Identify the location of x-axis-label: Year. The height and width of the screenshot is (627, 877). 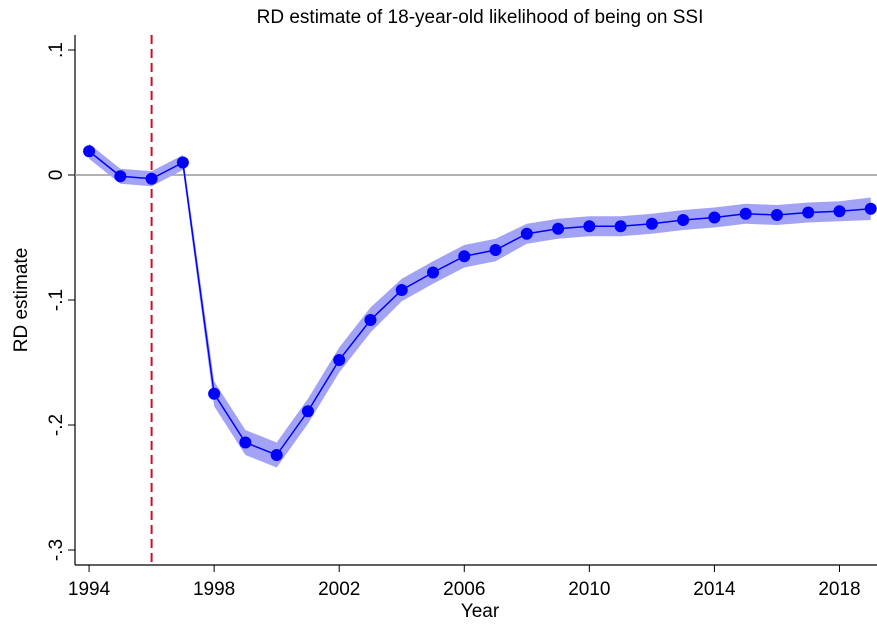
(480, 611).